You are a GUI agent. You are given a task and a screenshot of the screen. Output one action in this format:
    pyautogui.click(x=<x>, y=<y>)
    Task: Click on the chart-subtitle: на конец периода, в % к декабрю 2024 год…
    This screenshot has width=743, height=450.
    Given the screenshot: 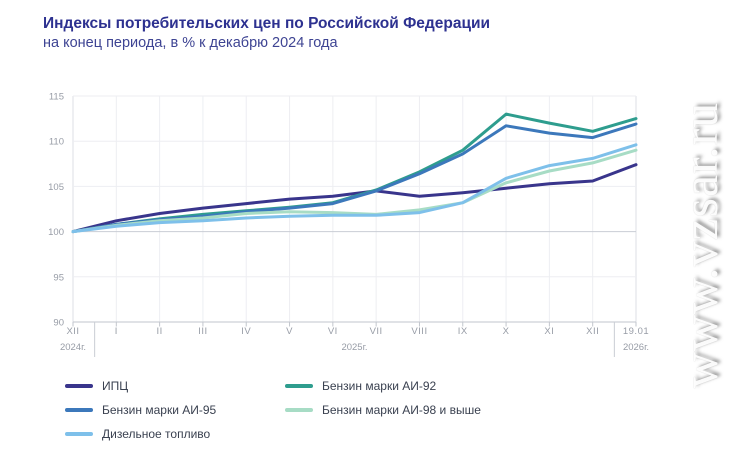 What is the action you would take?
    pyautogui.click(x=190, y=43)
    